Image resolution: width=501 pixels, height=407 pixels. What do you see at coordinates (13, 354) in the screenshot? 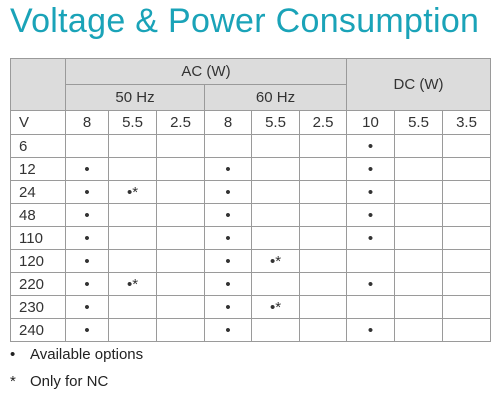
I see `legend-symbol: •` at bounding box center [13, 354].